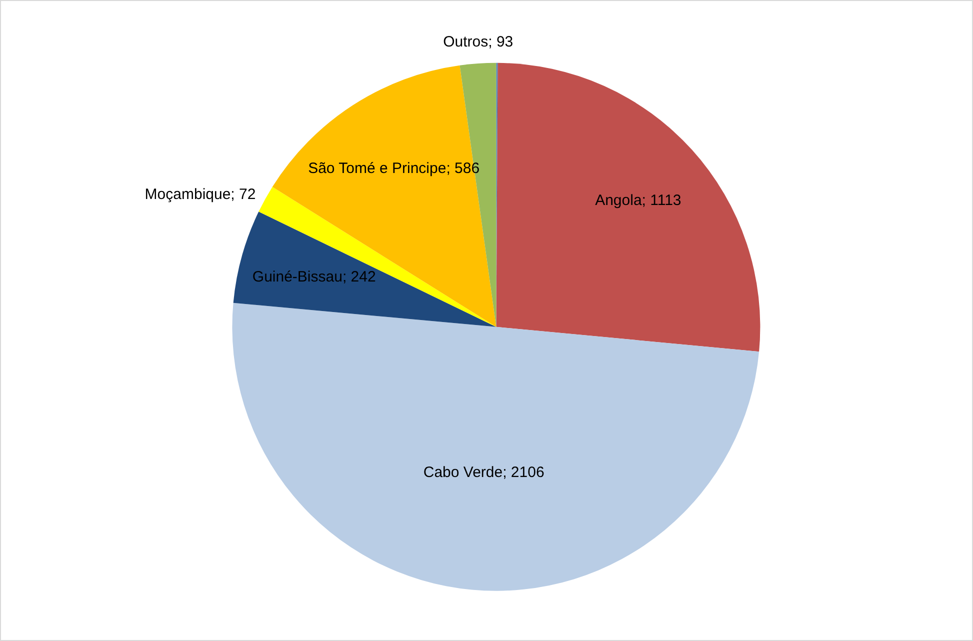 The width and height of the screenshot is (973, 641). I want to click on slice-label: Cabo Verde; 2106, so click(483, 472).